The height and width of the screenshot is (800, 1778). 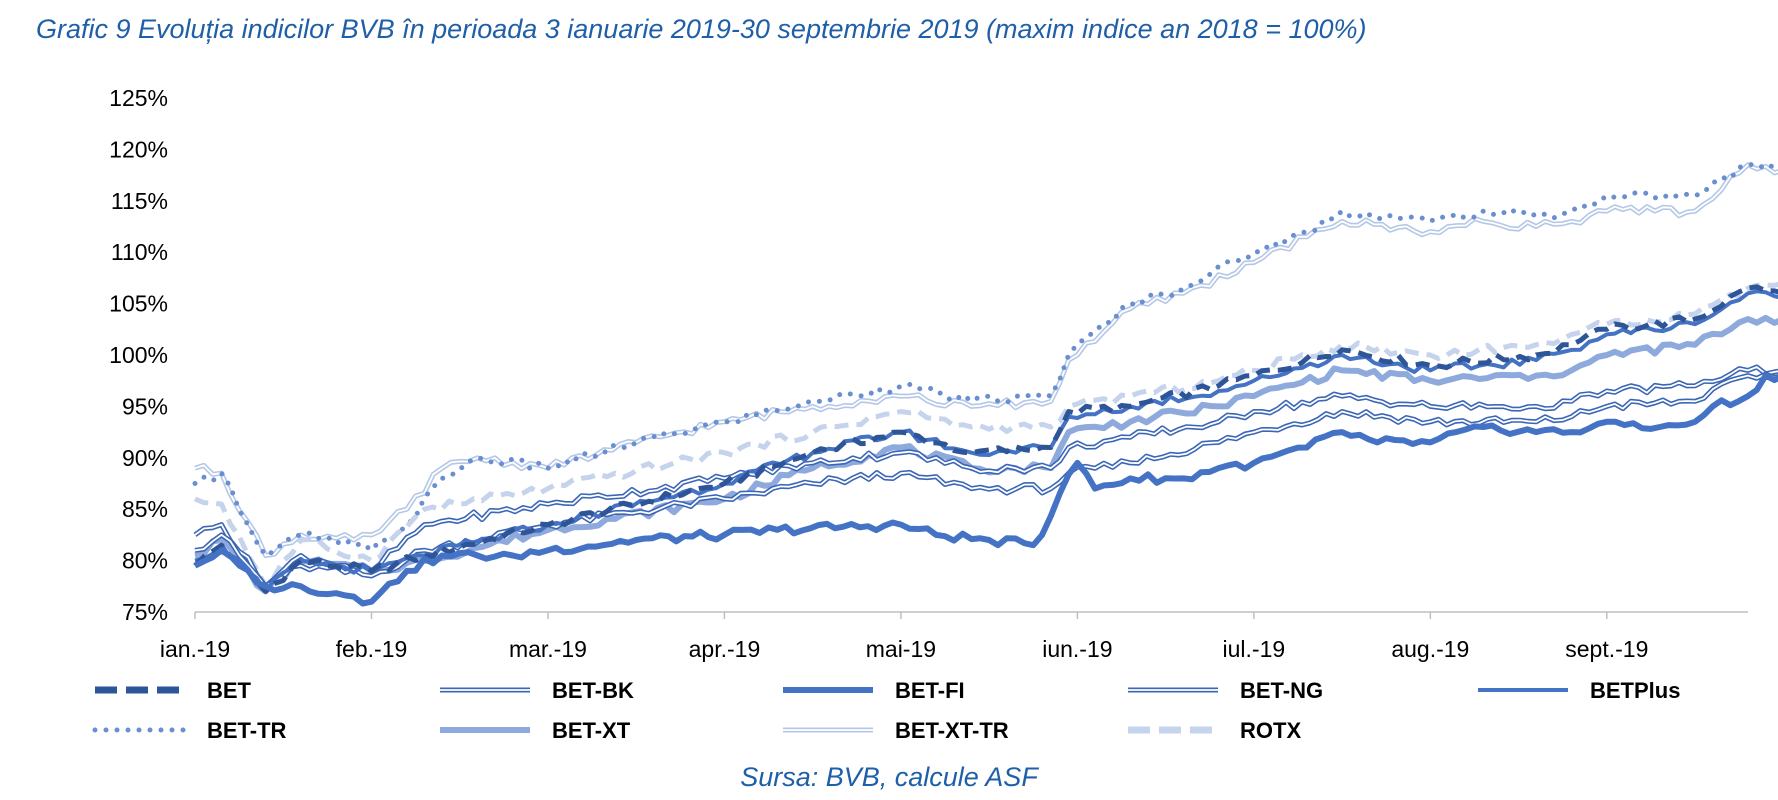 What do you see at coordinates (537, 690) in the screenshot?
I see `legend-item-bet-bk: BET-BK` at bounding box center [537, 690].